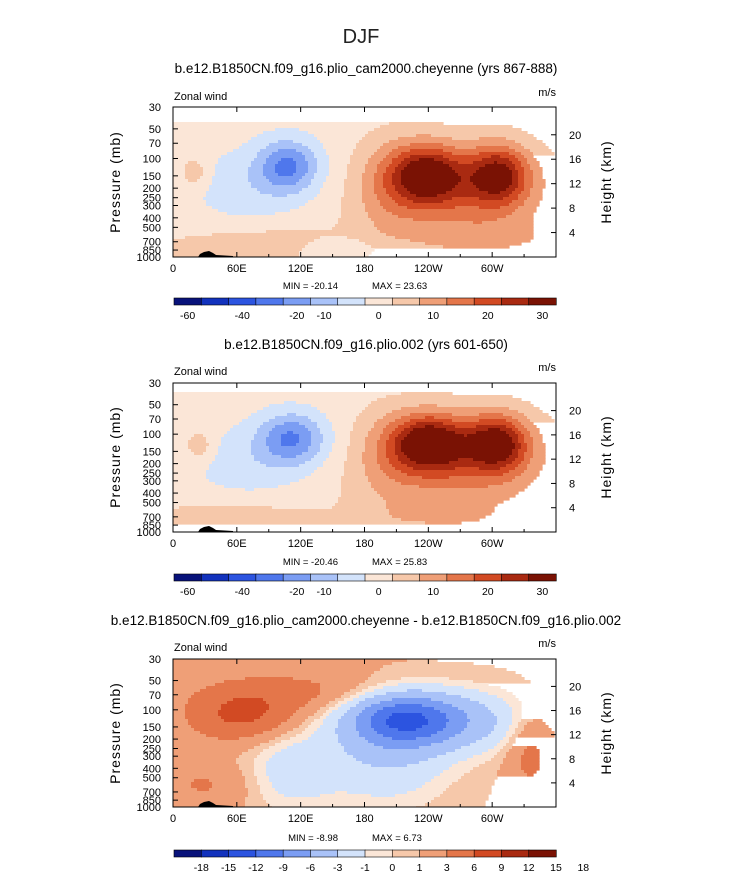 The width and height of the screenshot is (733, 888). What do you see at coordinates (364, 544) in the screenshot?
I see `x-tick-label: 180` at bounding box center [364, 544].